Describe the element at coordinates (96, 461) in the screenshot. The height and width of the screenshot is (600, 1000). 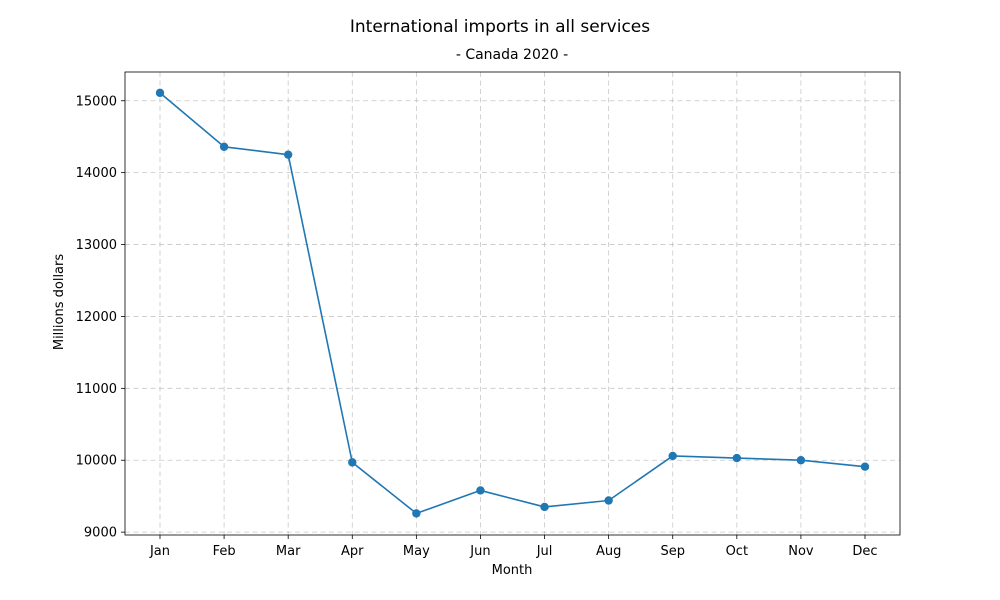
I see `y-tick-label: 10000` at that location.